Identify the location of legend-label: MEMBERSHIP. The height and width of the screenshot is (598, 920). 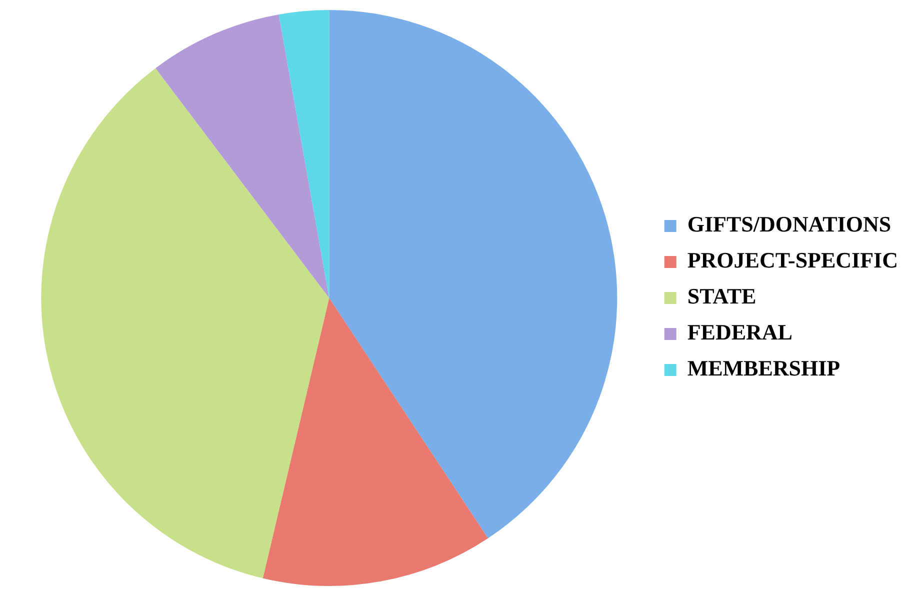
(763, 368).